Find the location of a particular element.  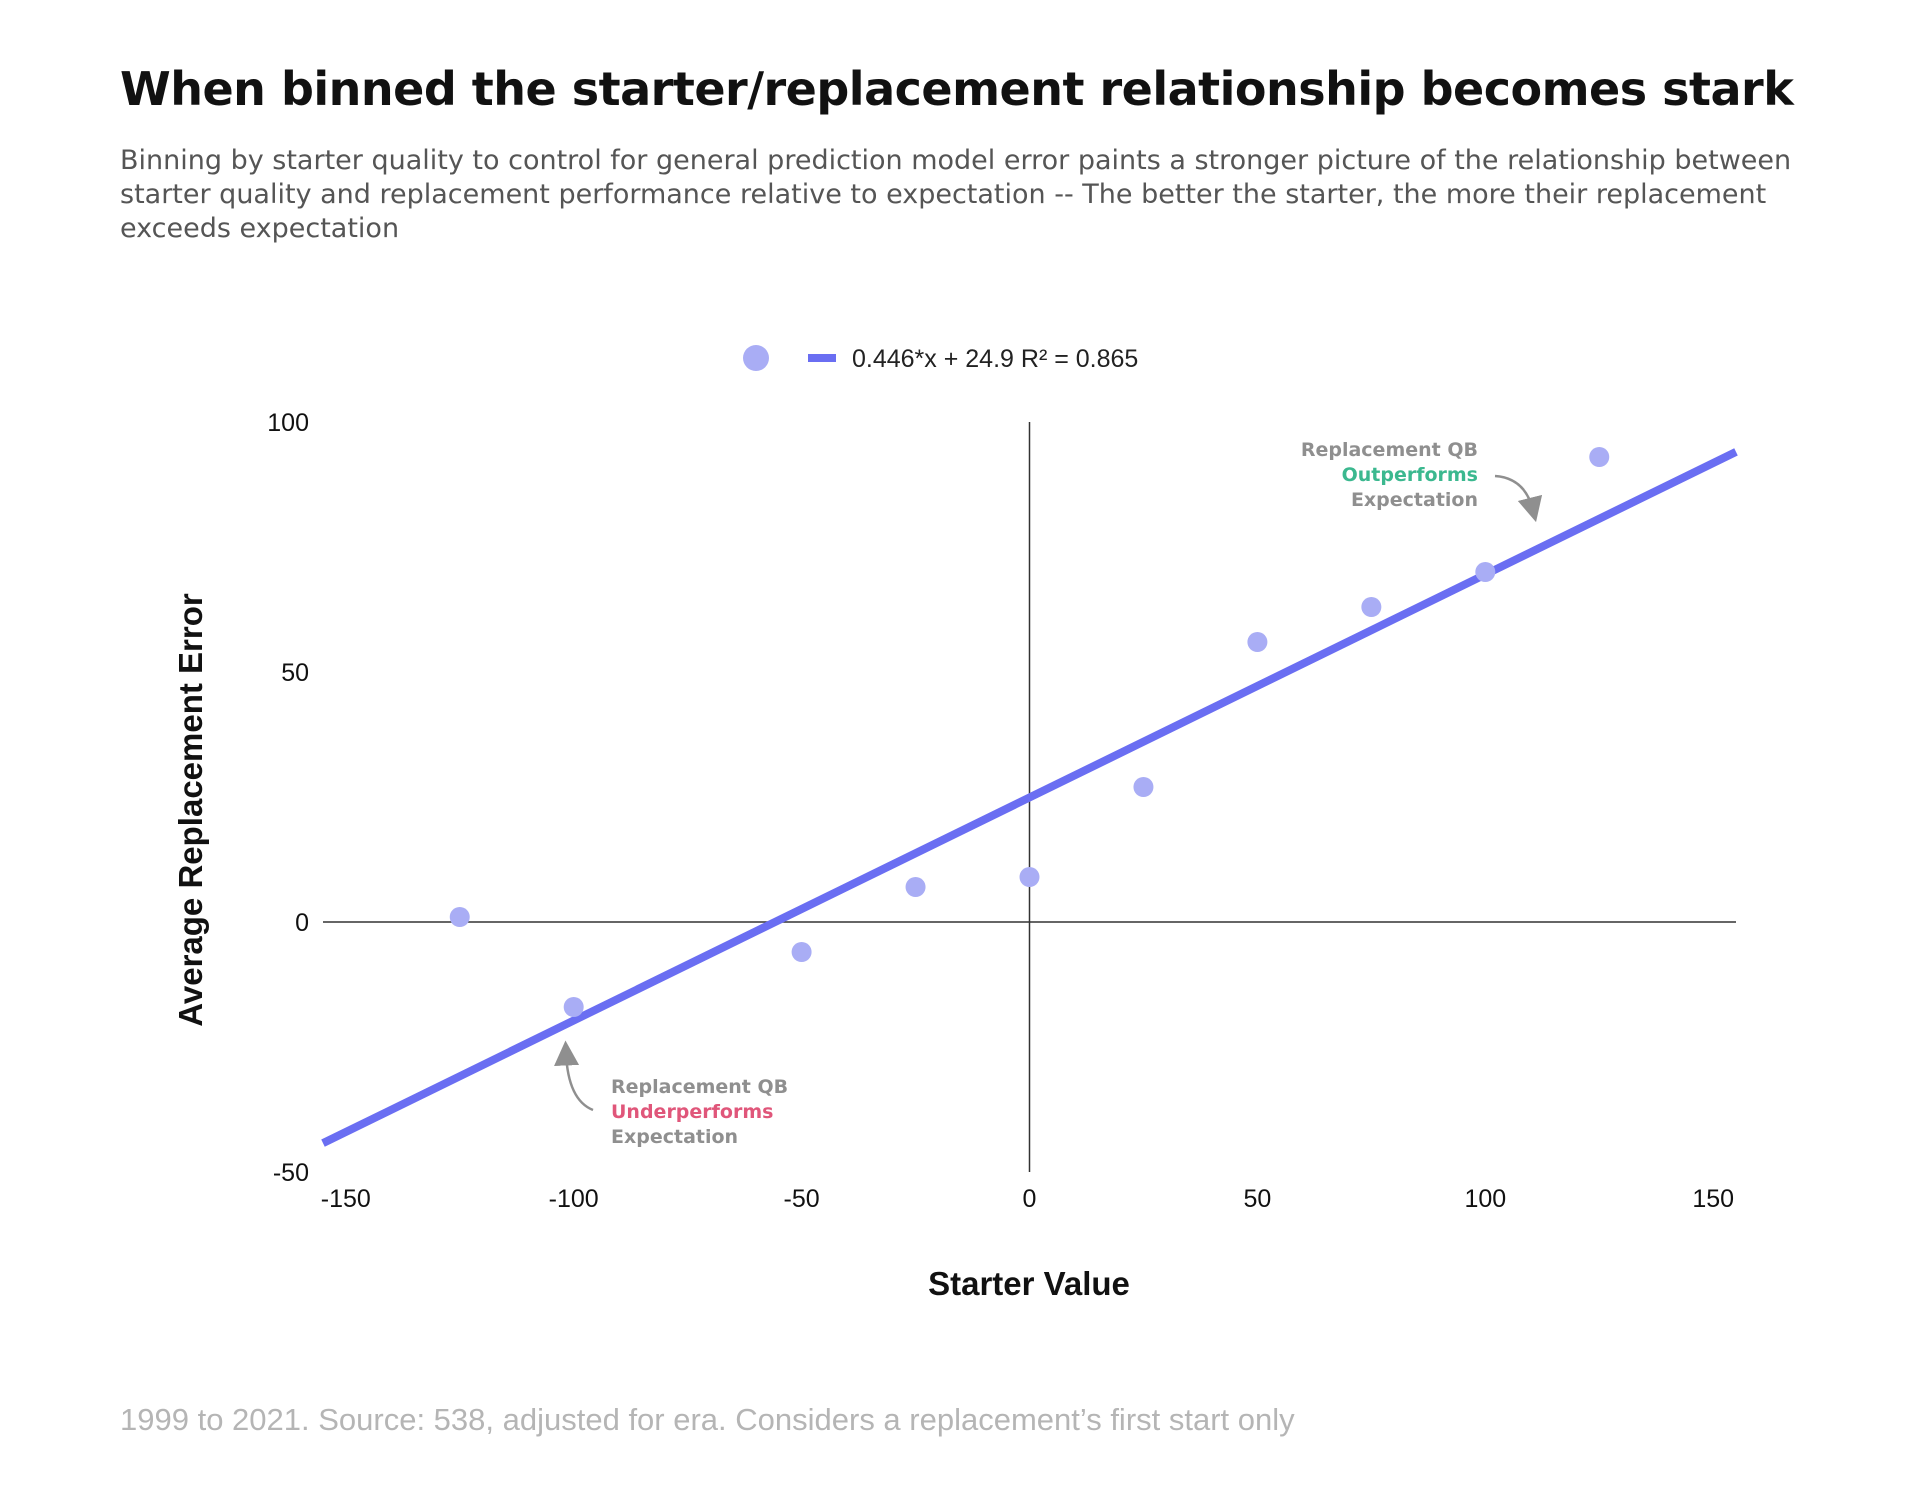

x-tick-label: -100 is located at coordinates (574, 1199).